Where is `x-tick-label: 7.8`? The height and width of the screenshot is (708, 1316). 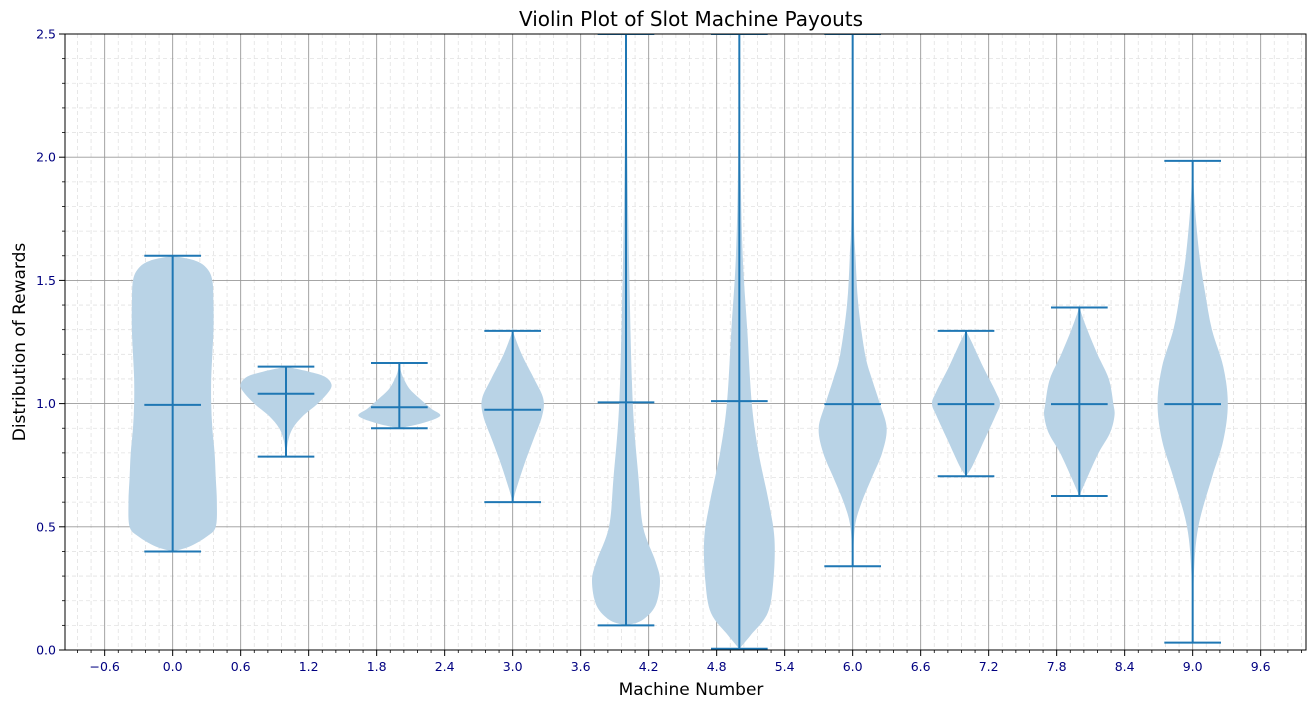
x-tick-label: 7.8 is located at coordinates (1057, 666).